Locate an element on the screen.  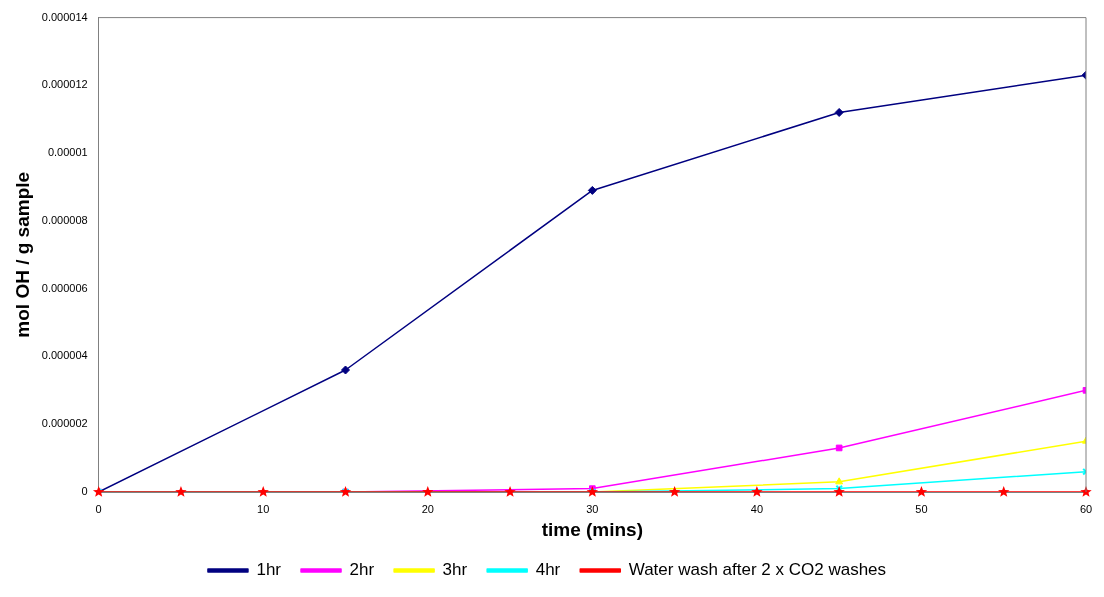
x-tick-label: 50 is located at coordinates (921, 508).